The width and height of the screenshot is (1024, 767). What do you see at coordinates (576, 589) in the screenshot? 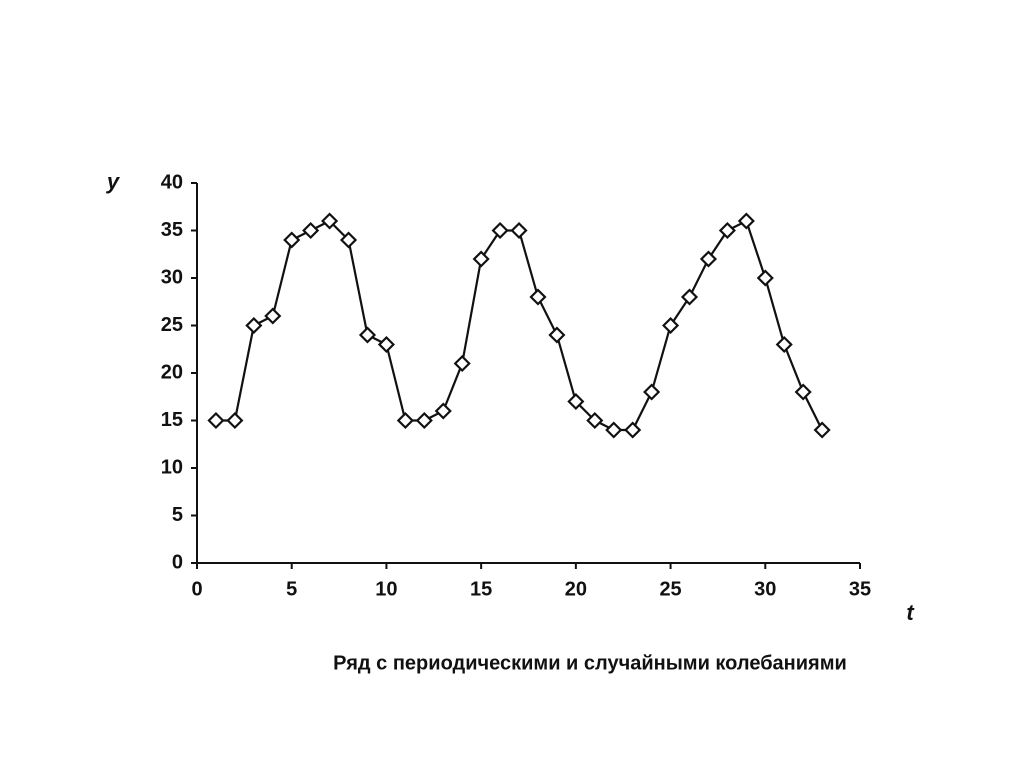
I see `x-tick-label: 20` at bounding box center [576, 589].